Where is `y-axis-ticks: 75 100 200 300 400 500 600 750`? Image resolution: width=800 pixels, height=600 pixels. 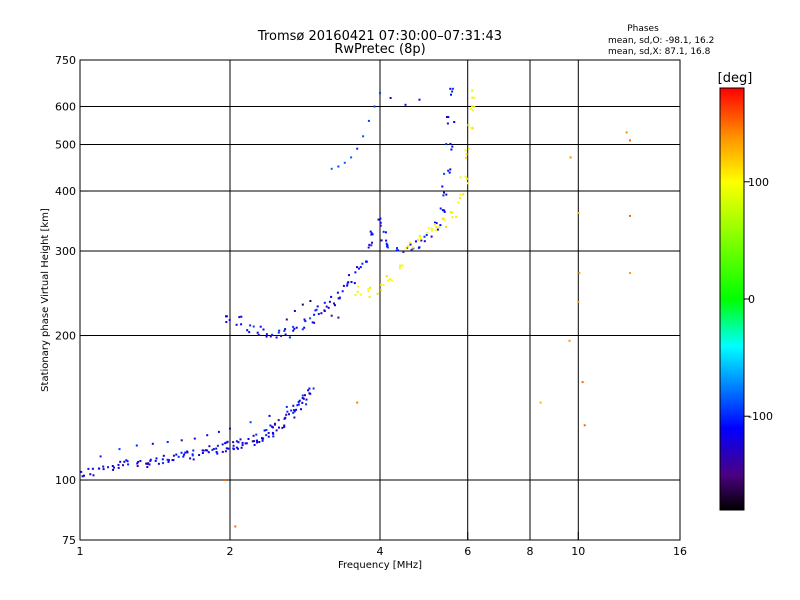 y-axis-ticks: 75 100 200 300 400 500 600 750 is located at coordinates (71, 300).